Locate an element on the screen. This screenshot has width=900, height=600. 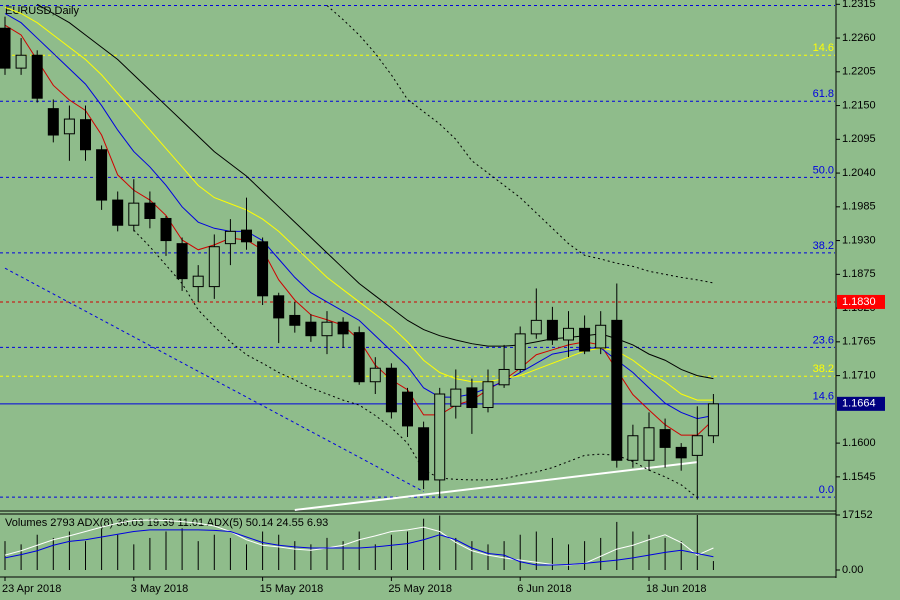
x-tick-label: 15 May 2018 is located at coordinates (292, 589).